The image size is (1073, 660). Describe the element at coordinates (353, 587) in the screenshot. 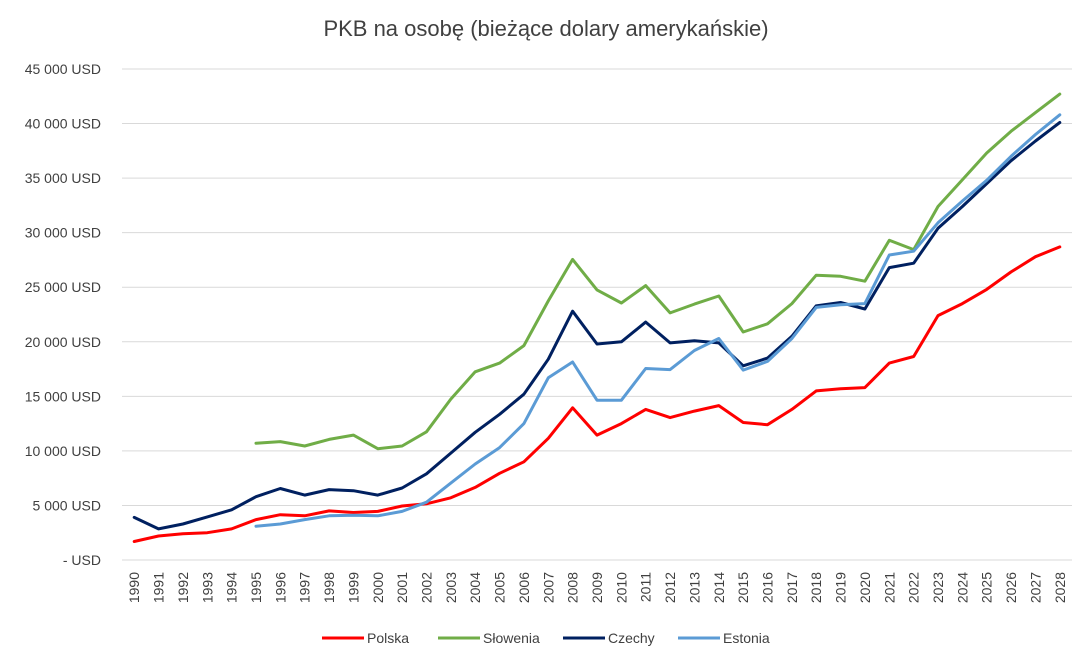

I see `x-tick-label: 1999` at that location.